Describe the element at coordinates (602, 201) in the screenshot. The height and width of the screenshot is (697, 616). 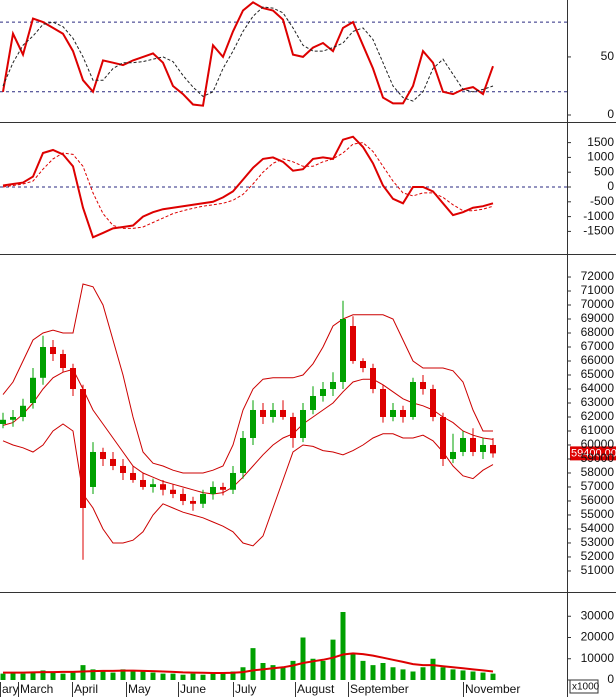
I see `y-tick-label: -500` at that location.